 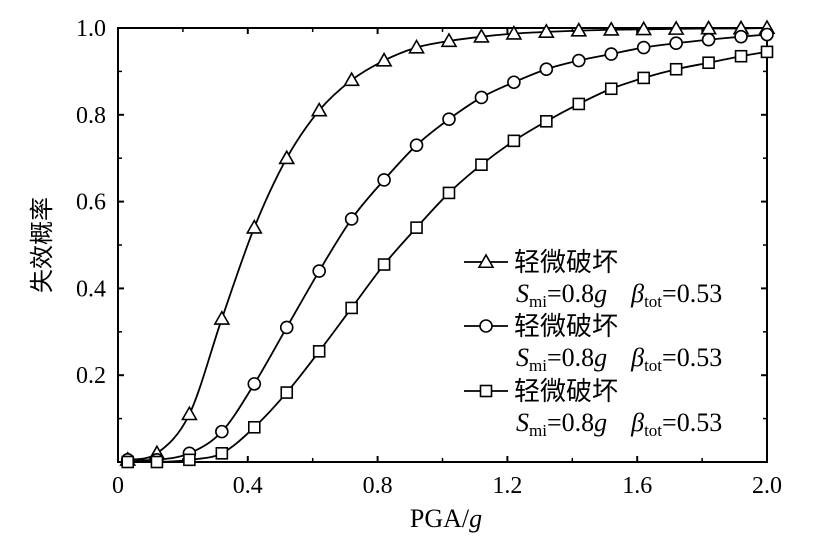 I want to click on x-axis-title-unit: g, so click(x=475, y=518).